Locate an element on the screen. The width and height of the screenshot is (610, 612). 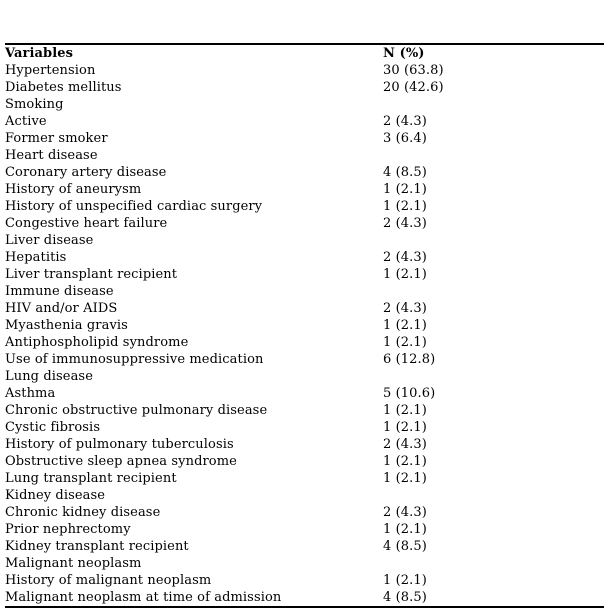
table-row: Kidney transplant recipient 4 (8.5) is located at coordinates (304, 546).